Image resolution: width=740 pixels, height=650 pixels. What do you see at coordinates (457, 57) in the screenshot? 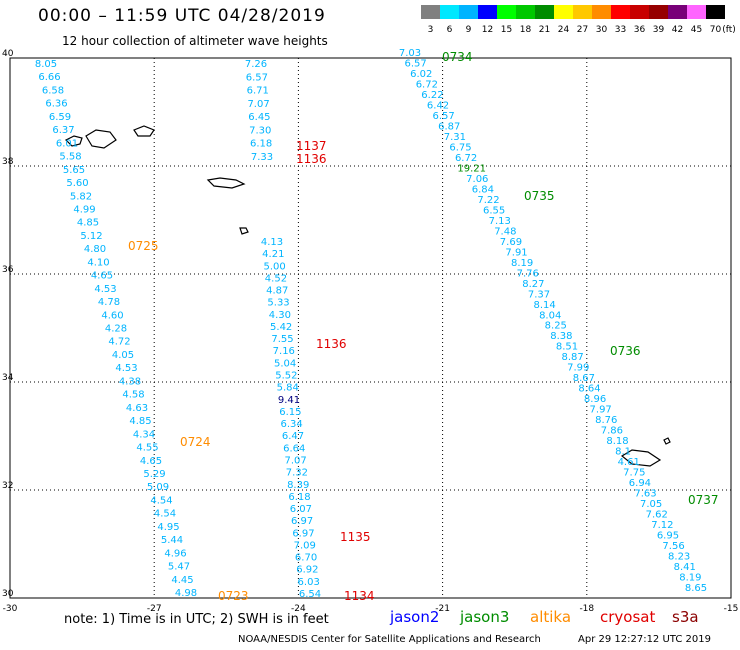
I see `time-label: 0734` at bounding box center [457, 57].